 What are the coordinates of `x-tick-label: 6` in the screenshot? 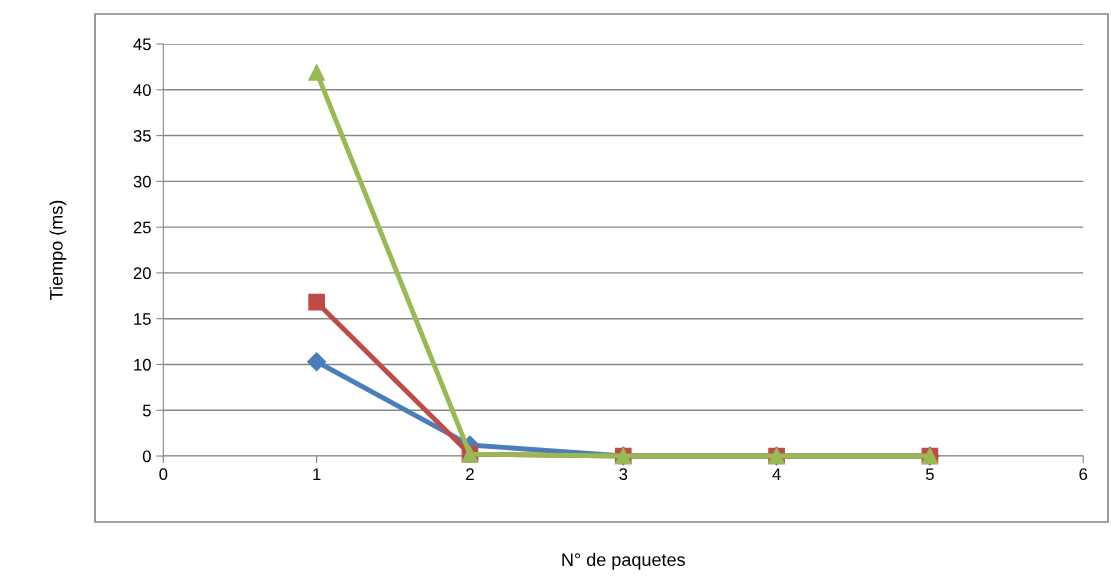 It's located at (1083, 474).